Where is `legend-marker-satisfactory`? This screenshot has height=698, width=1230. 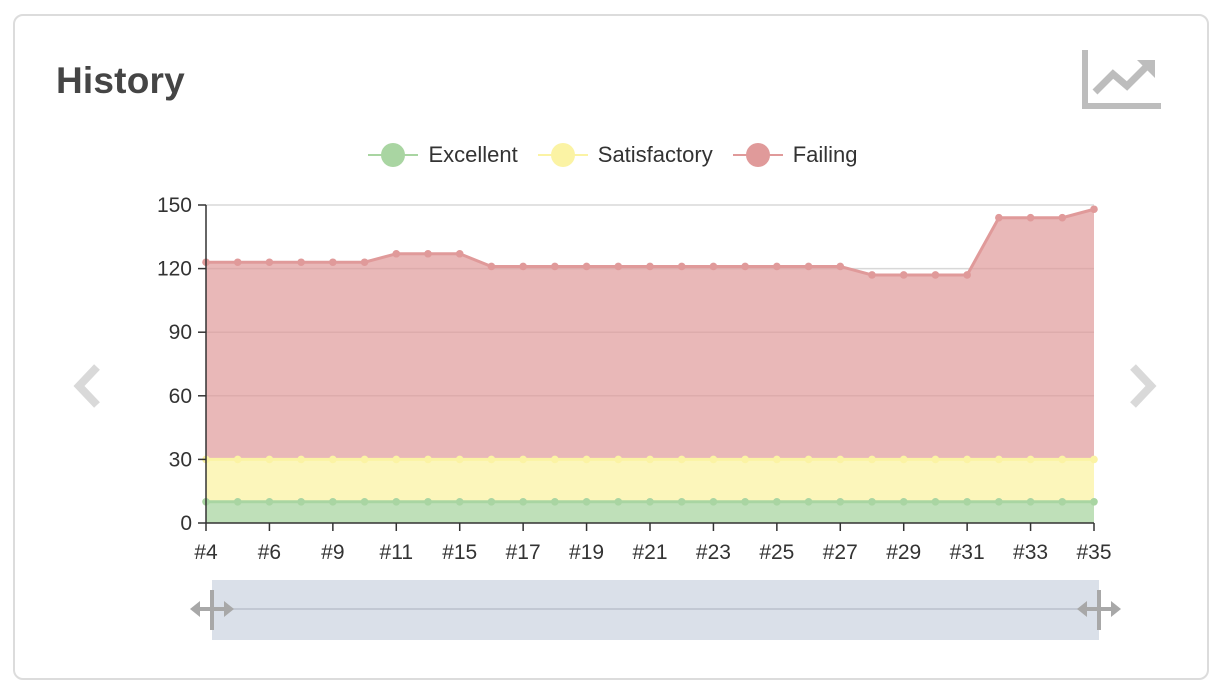
legend-marker-satisfactory is located at coordinates (562, 155).